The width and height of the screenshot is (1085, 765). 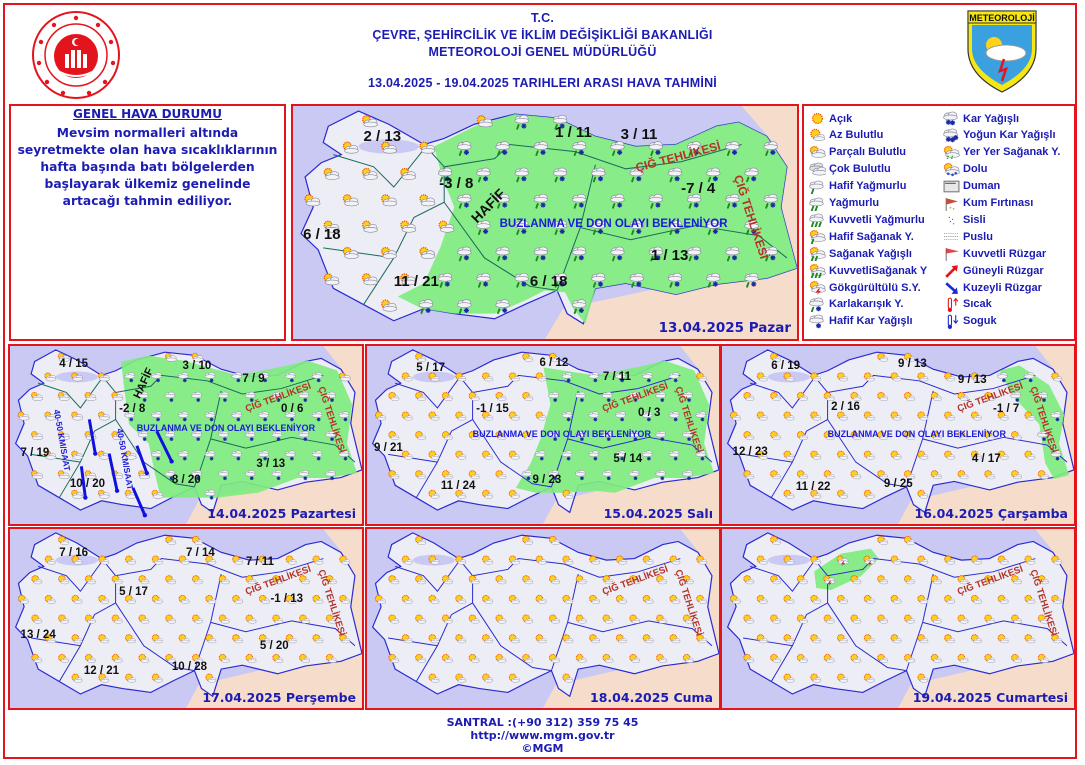 I want to click on north-wind-arrow-icon, so click(x=142, y=460).